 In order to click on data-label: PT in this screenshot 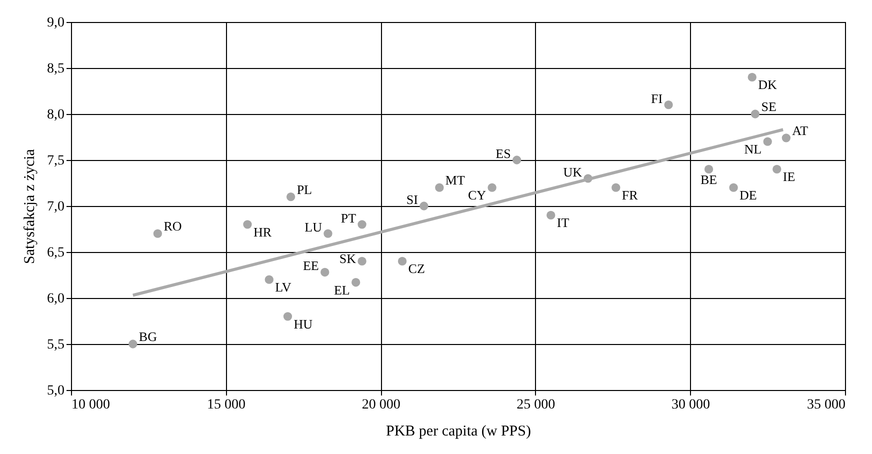, I will do `click(348, 218)`.